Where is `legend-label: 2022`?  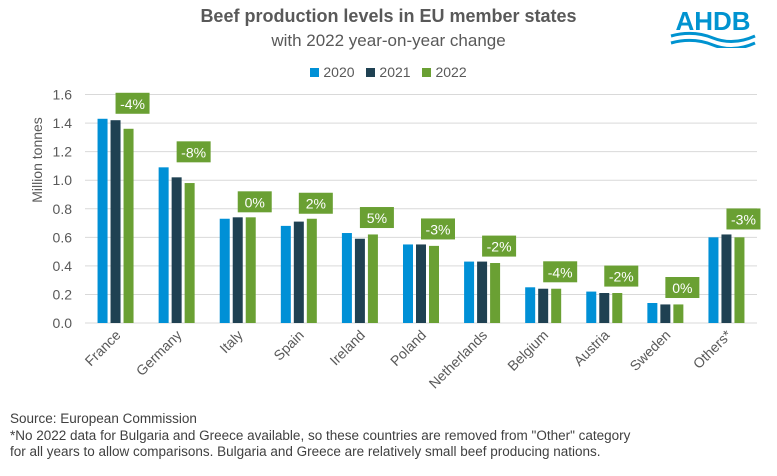
legend-label: 2022 is located at coordinates (451, 72).